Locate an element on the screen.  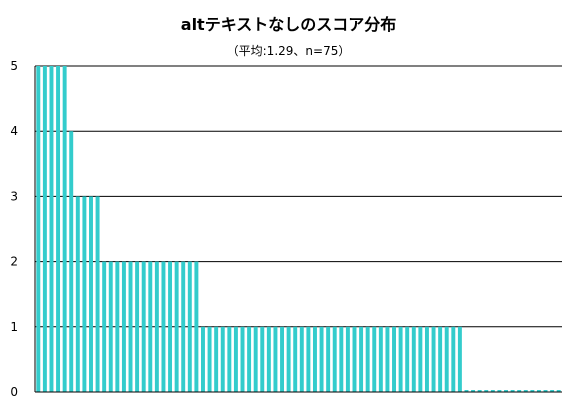
y-tick-label: 4 is located at coordinates (14, 131).